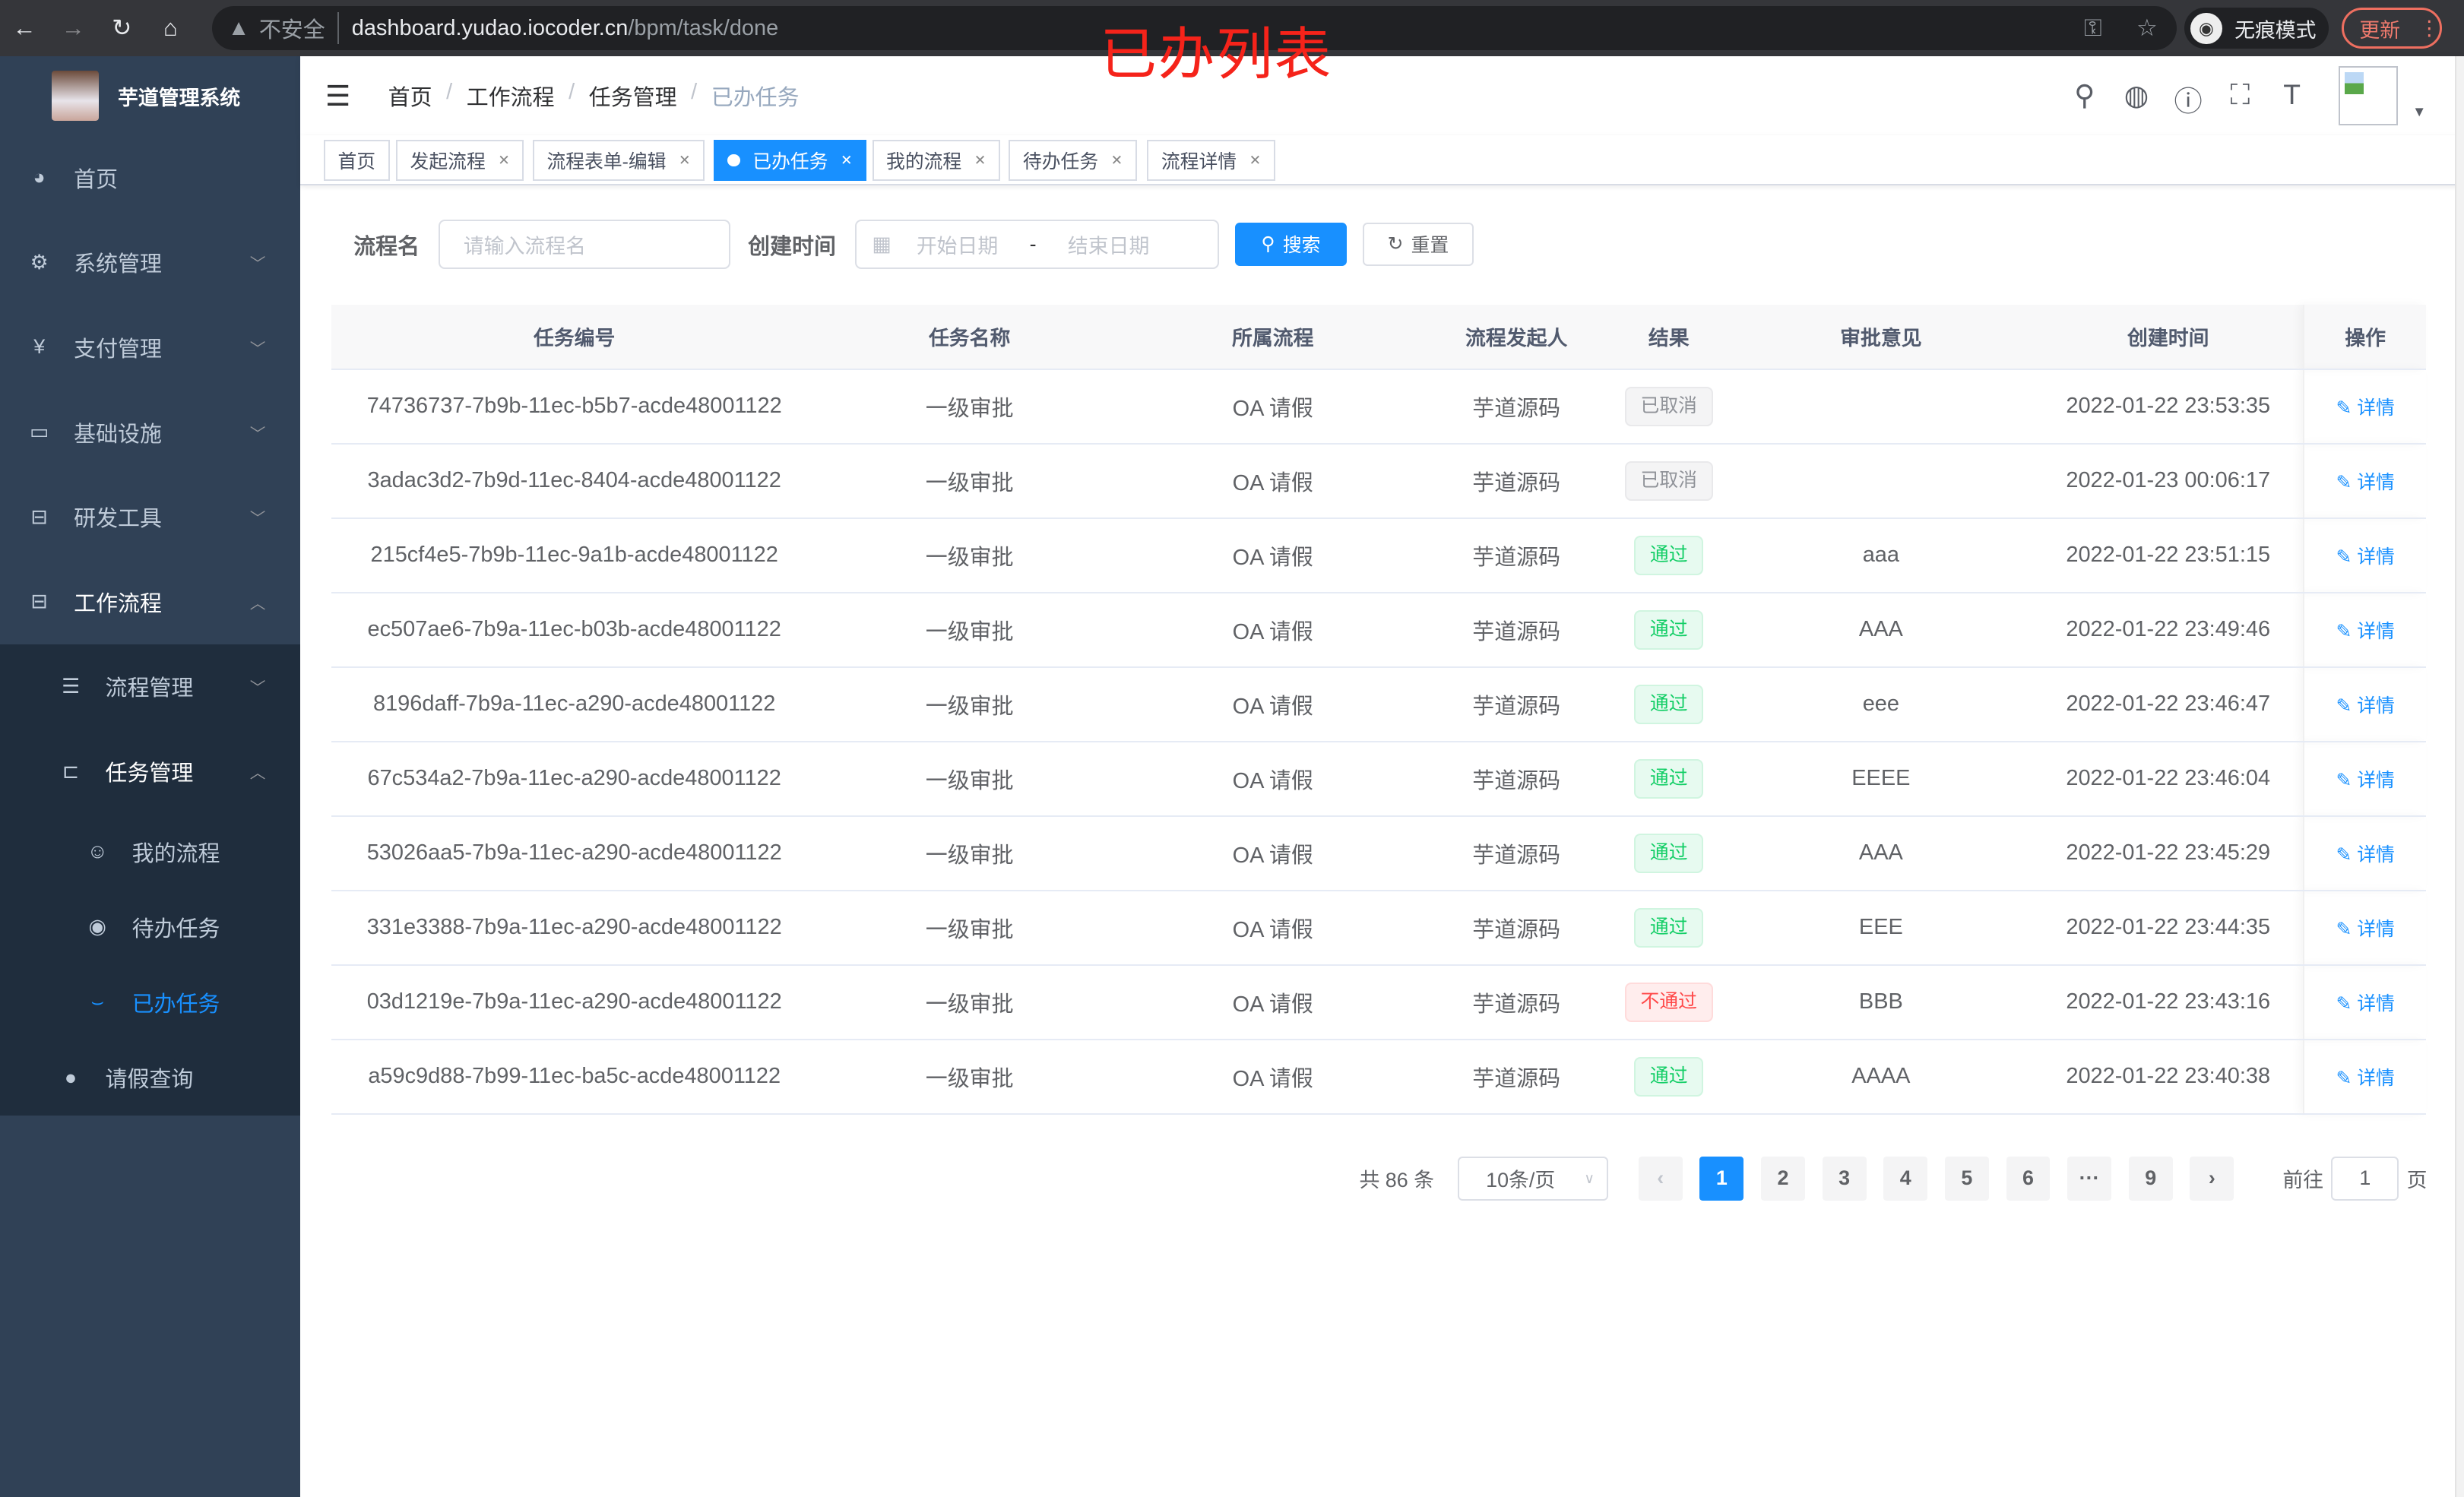 This screenshot has height=1497, width=2464. What do you see at coordinates (1669, 928) in the screenshot?
I see `cell-result: 通过` at bounding box center [1669, 928].